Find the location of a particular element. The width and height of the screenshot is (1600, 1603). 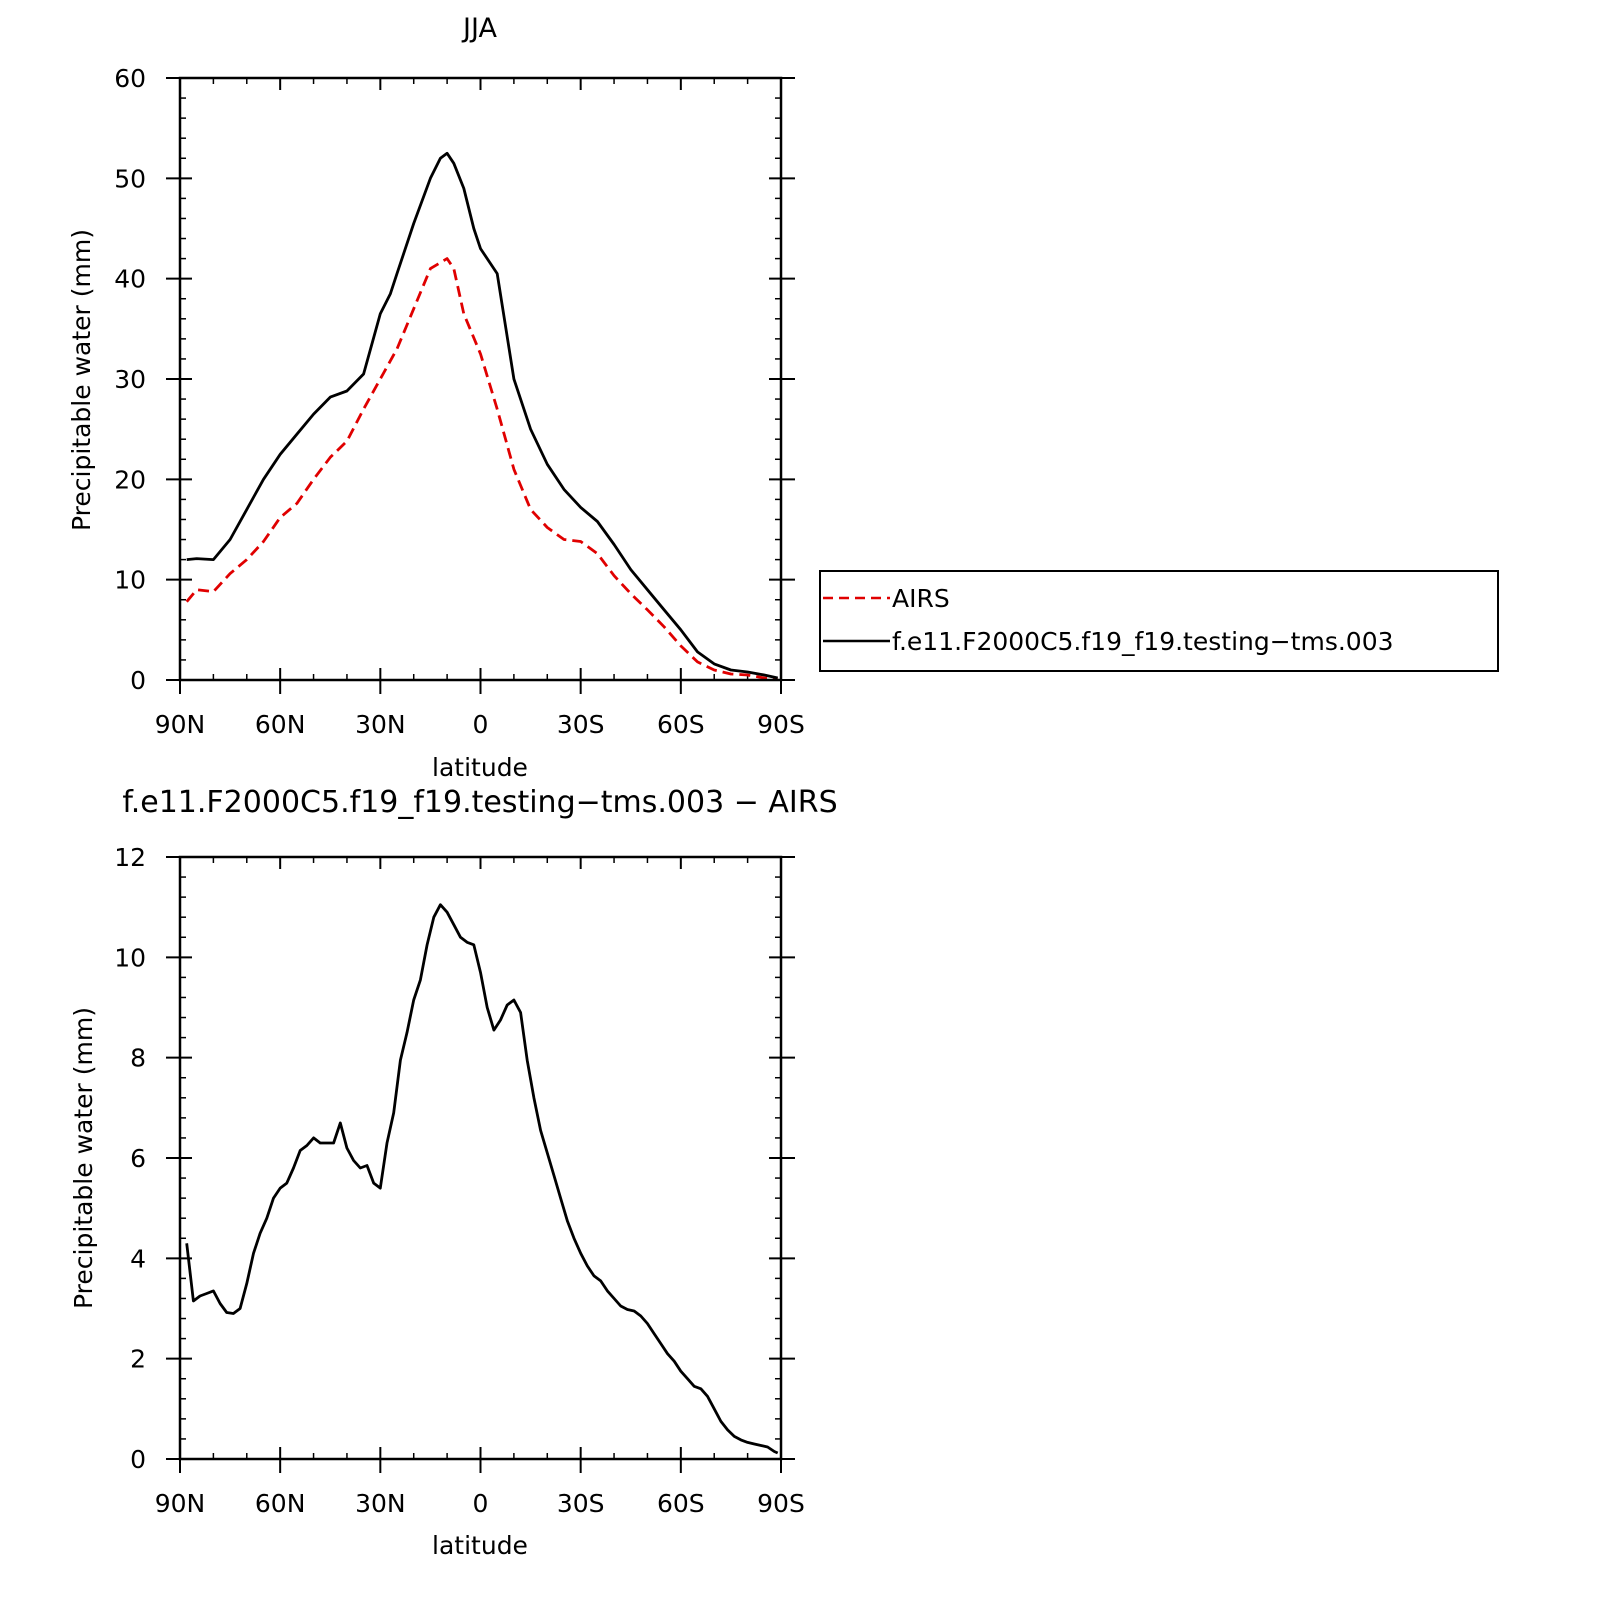

y-tick-label: 4 is located at coordinates (138, 1258).